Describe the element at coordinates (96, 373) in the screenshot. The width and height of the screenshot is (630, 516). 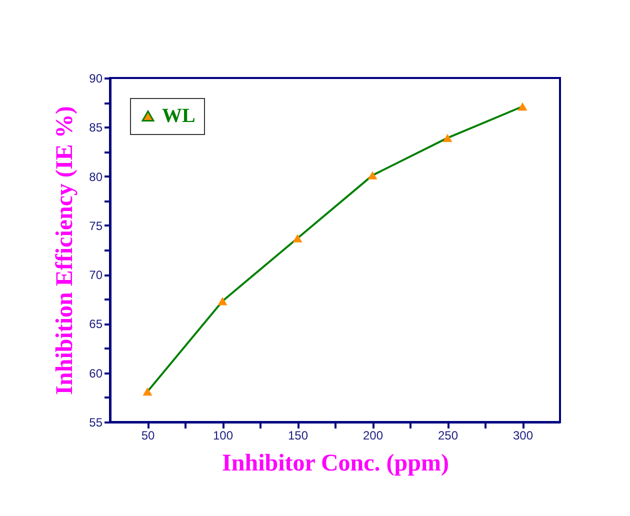
I see `y-tick-label: 60` at that location.